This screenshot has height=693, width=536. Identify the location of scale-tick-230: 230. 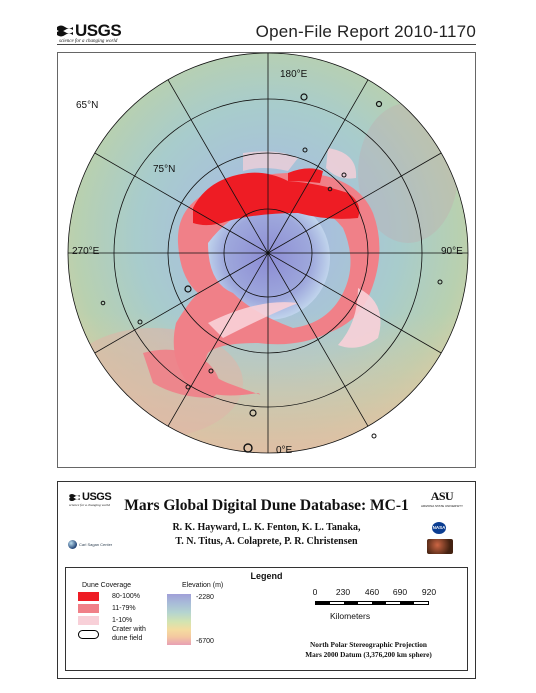
(343, 592).